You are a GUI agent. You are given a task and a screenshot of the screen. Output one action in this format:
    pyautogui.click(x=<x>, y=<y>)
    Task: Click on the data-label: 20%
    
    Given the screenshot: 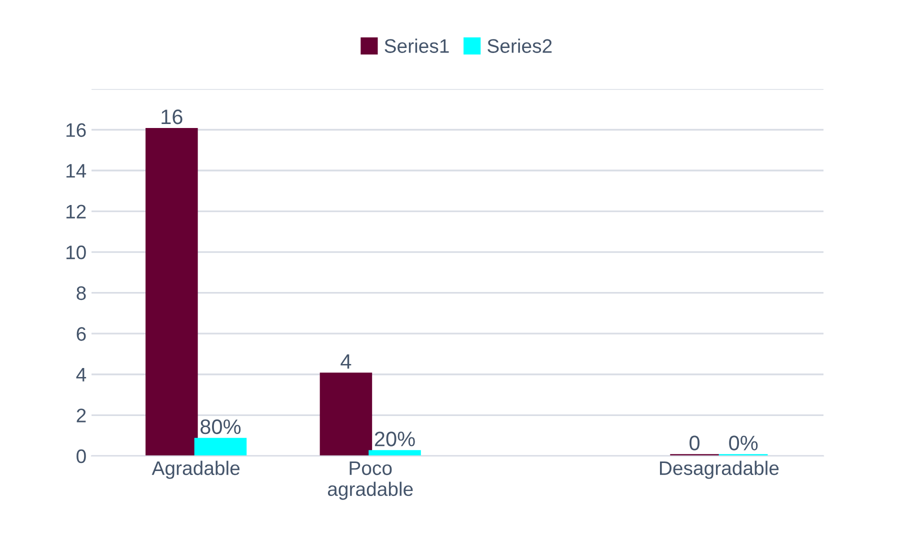 What is the action you would take?
    pyautogui.click(x=394, y=439)
    